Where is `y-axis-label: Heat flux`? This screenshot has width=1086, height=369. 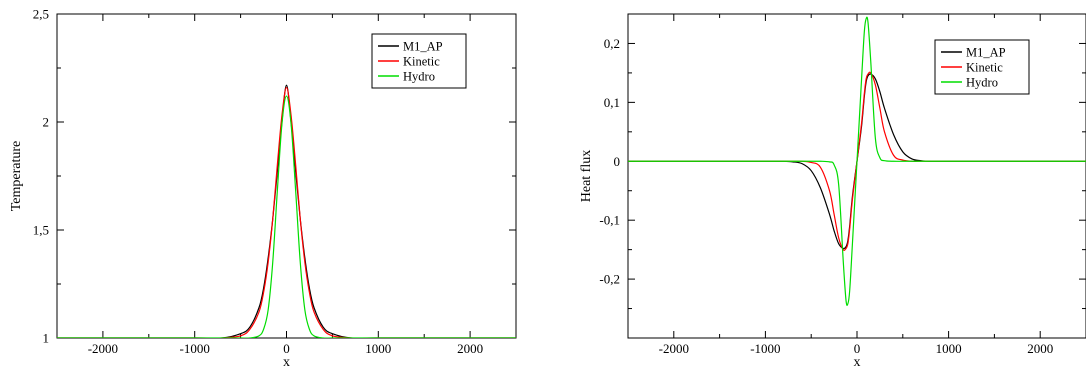
y-axis-label: Heat flux is located at coordinates (586, 176).